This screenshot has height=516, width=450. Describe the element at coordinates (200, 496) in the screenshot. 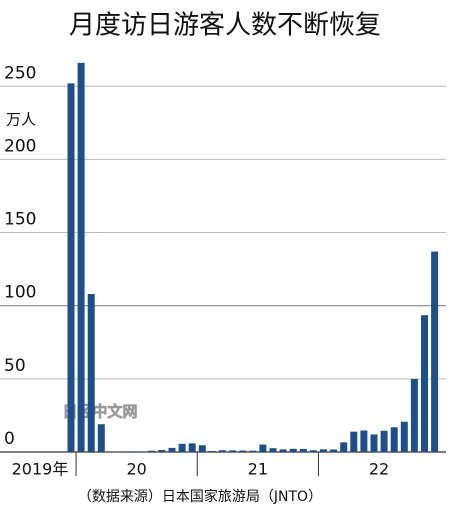

I see `source-note: （数据来源）日本国家旅游局（JNTO）` at that location.